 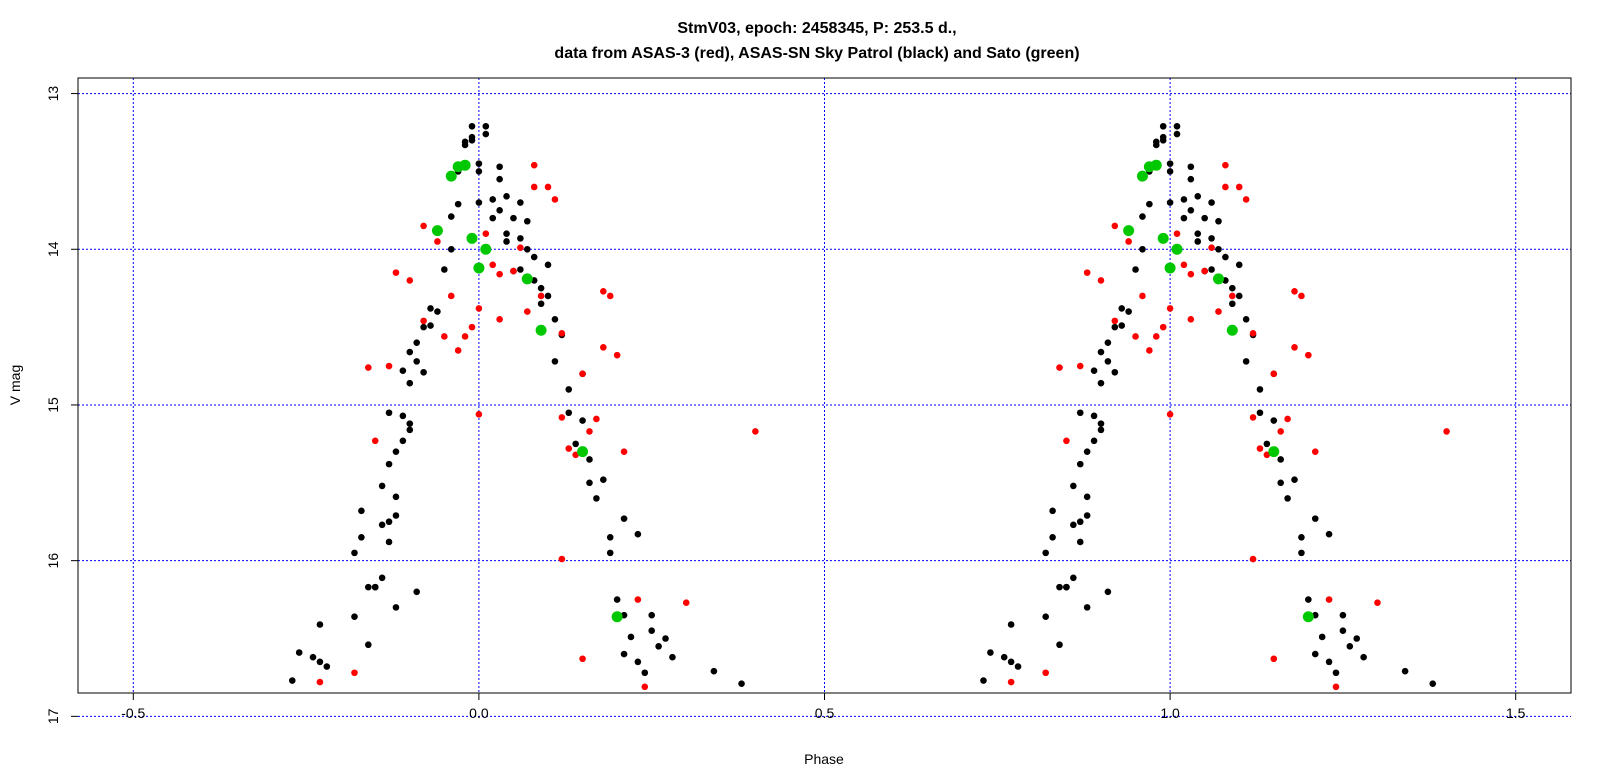 What do you see at coordinates (824, 759) in the screenshot?
I see `x-axis-label: Phase` at bounding box center [824, 759].